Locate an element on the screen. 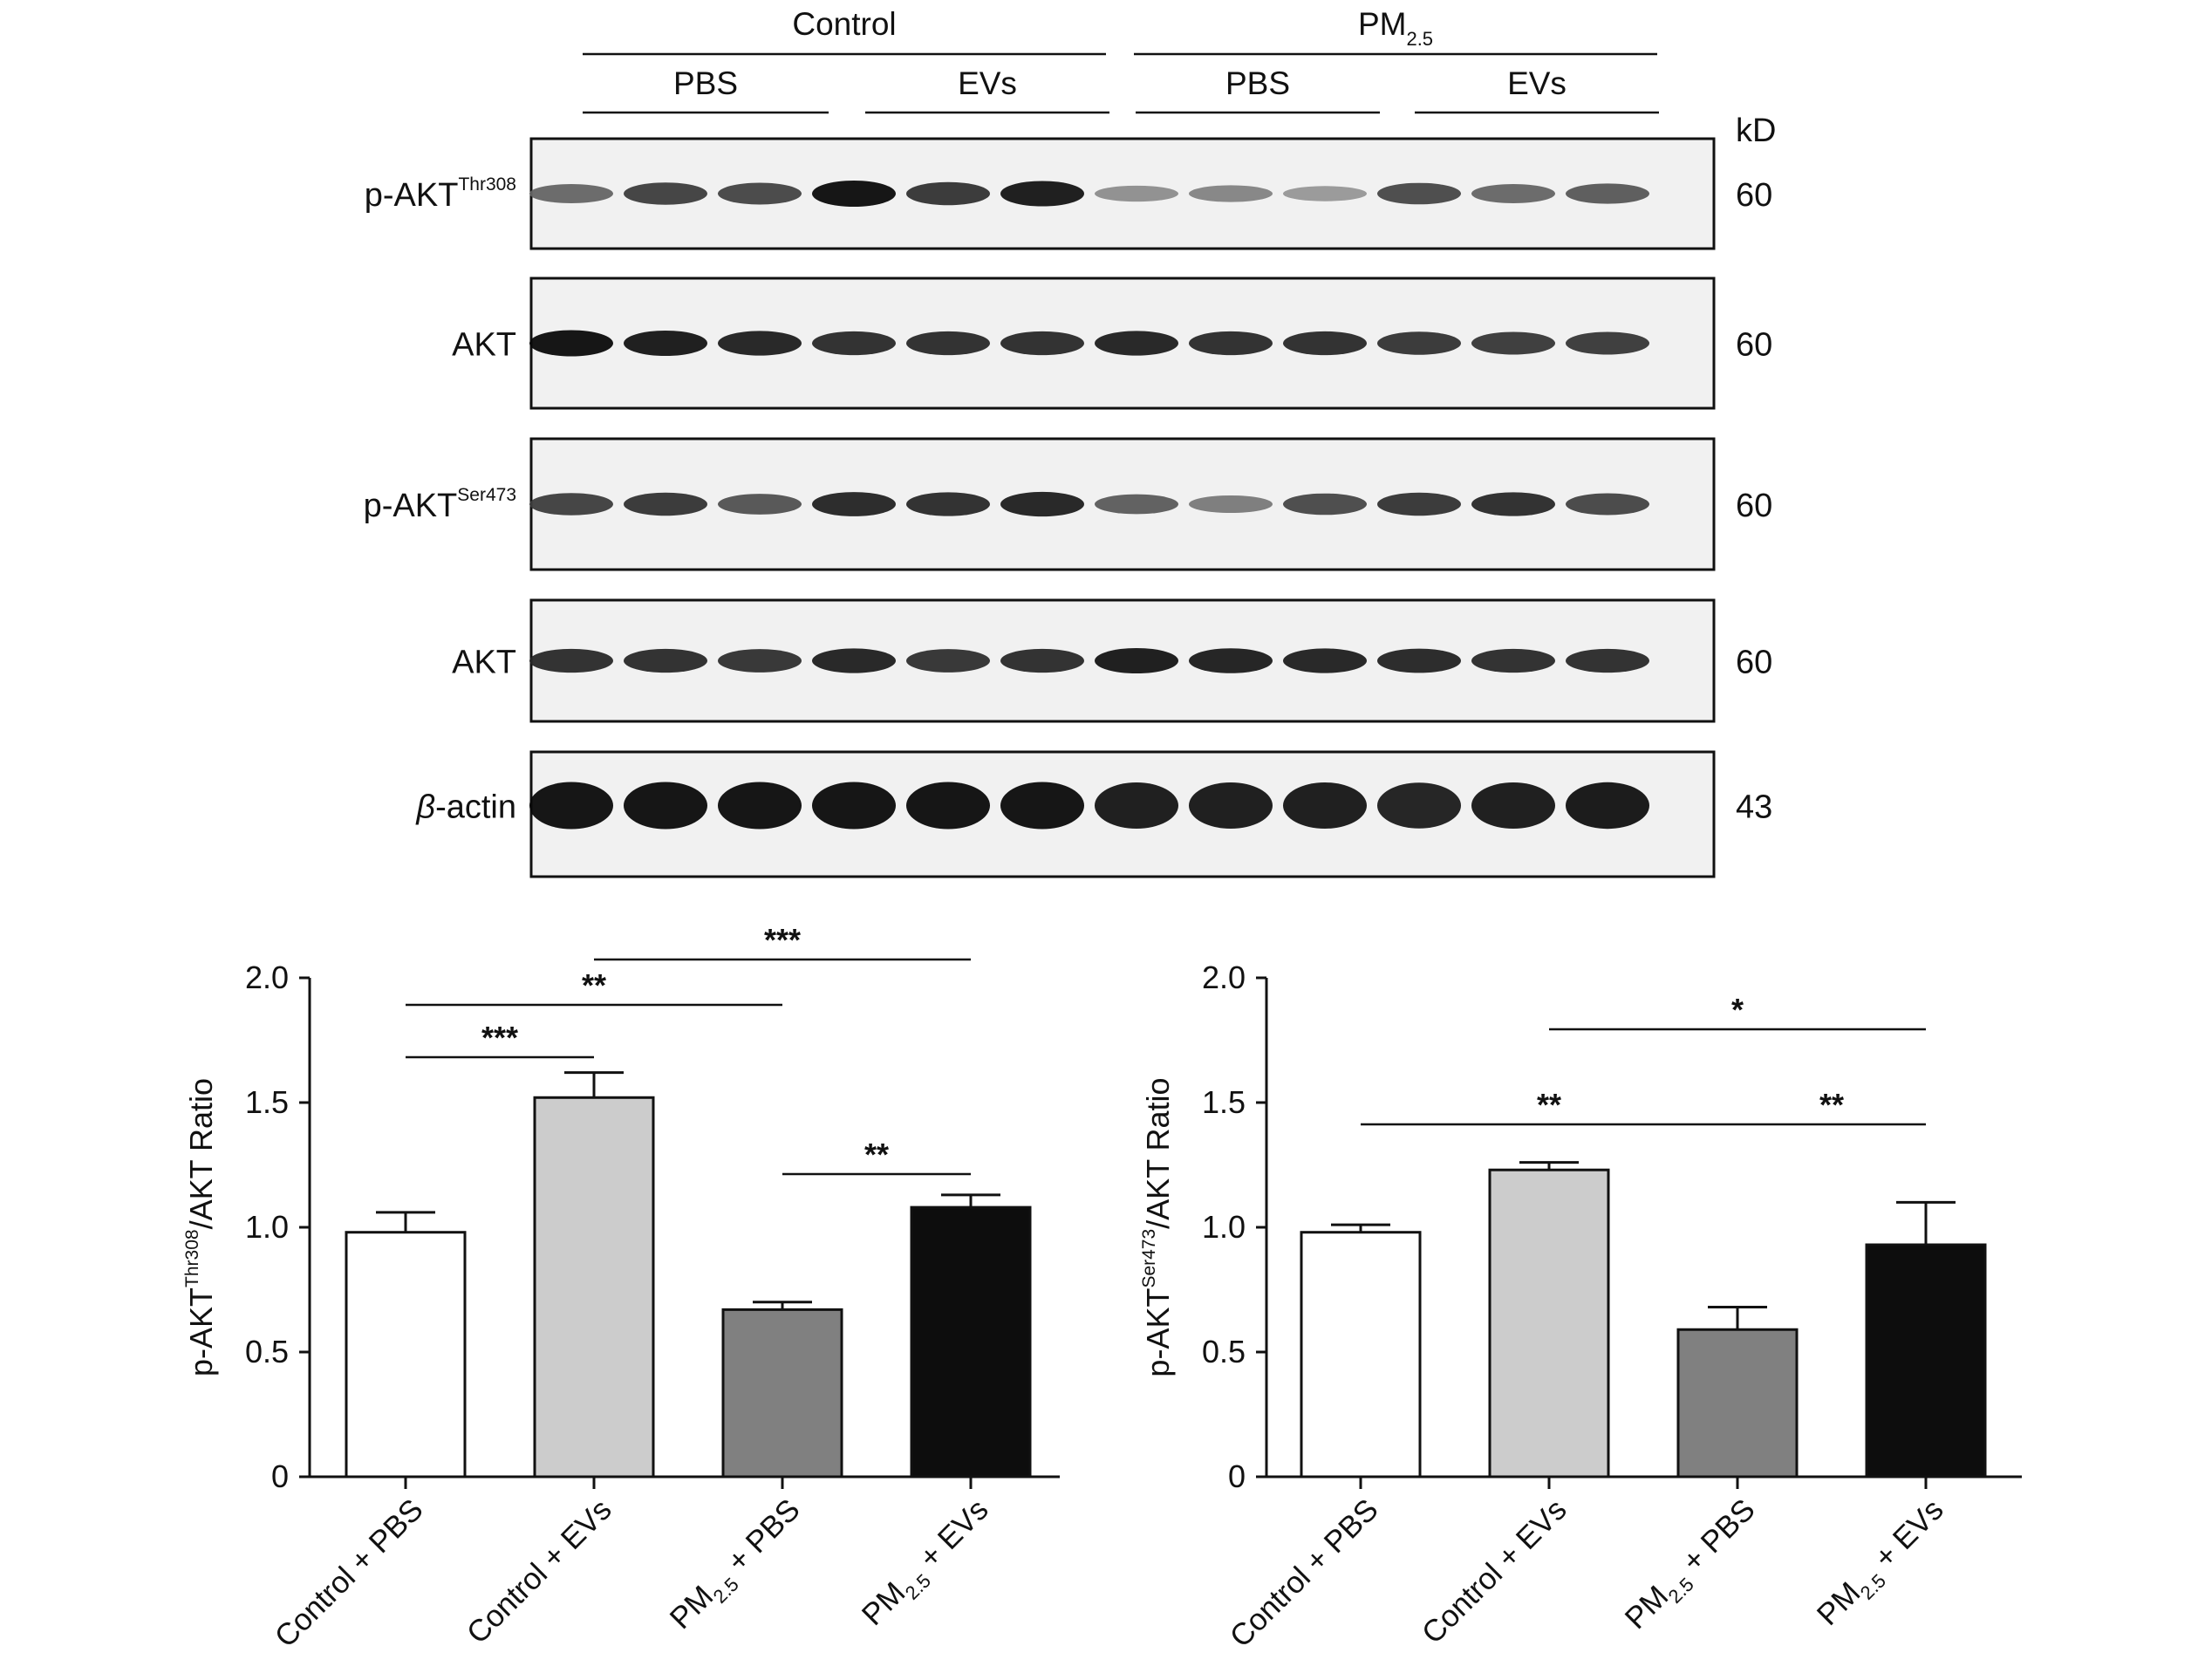 This screenshot has width=2198, height=1680. blot-row-label: p-AKTSer473 is located at coordinates (440, 504).